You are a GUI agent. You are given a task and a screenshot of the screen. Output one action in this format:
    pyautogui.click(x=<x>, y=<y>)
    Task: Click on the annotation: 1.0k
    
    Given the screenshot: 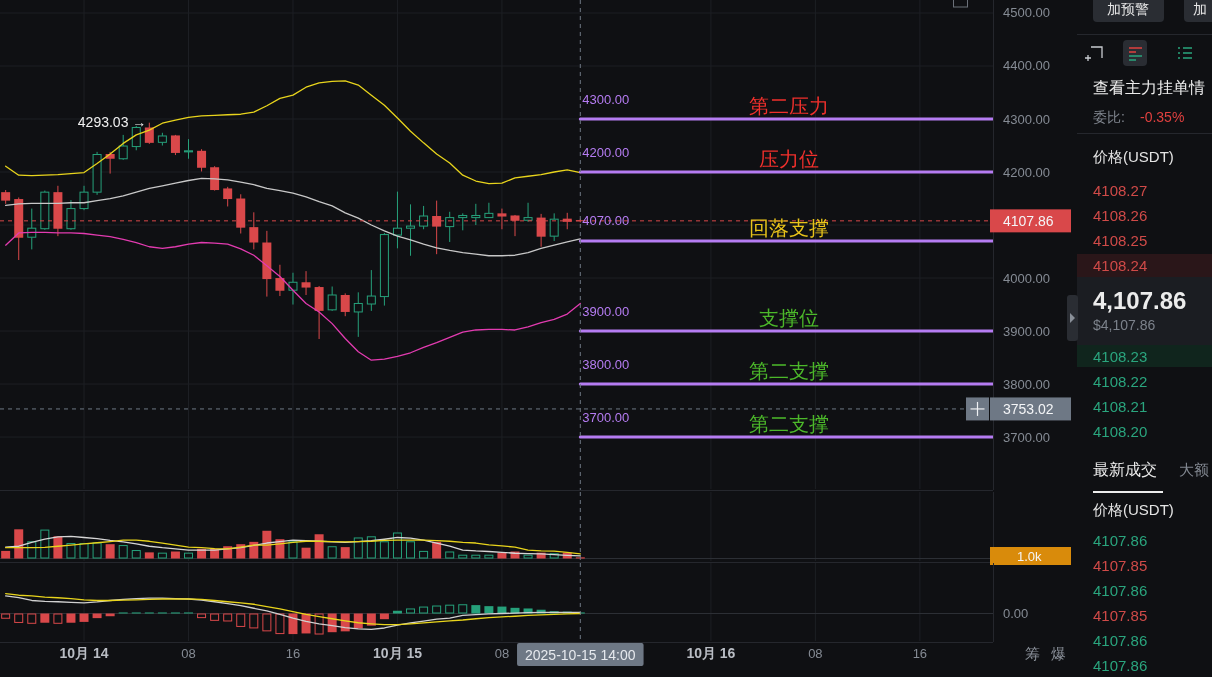 What is the action you would take?
    pyautogui.click(x=1029, y=556)
    